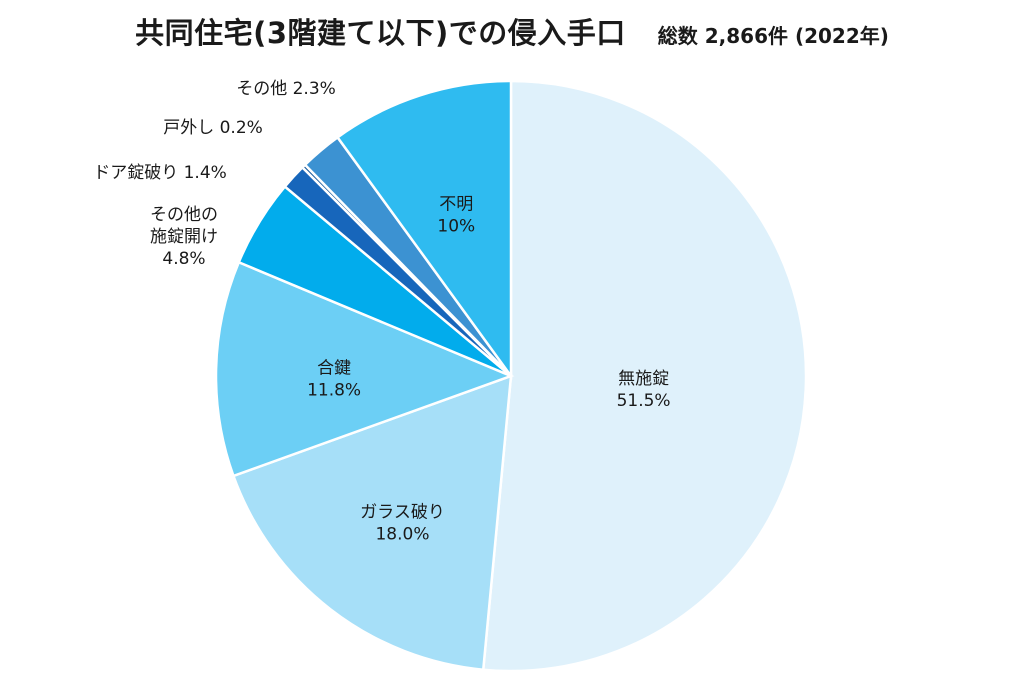 The image size is (1024, 683). I want to click on slice-label: その他 2.3%, so click(286, 89).